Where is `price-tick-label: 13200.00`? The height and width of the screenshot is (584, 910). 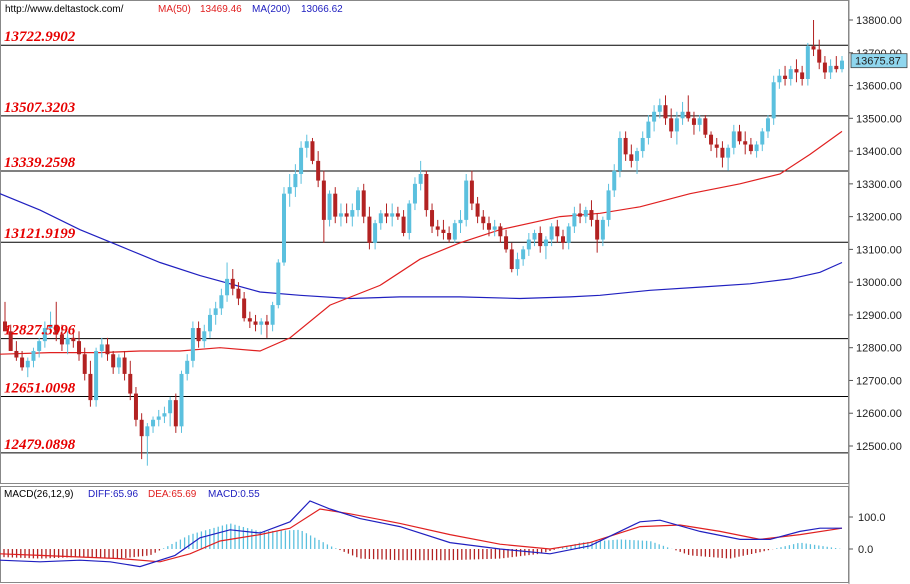 price-tick-label: 13200.00 is located at coordinates (879, 218).